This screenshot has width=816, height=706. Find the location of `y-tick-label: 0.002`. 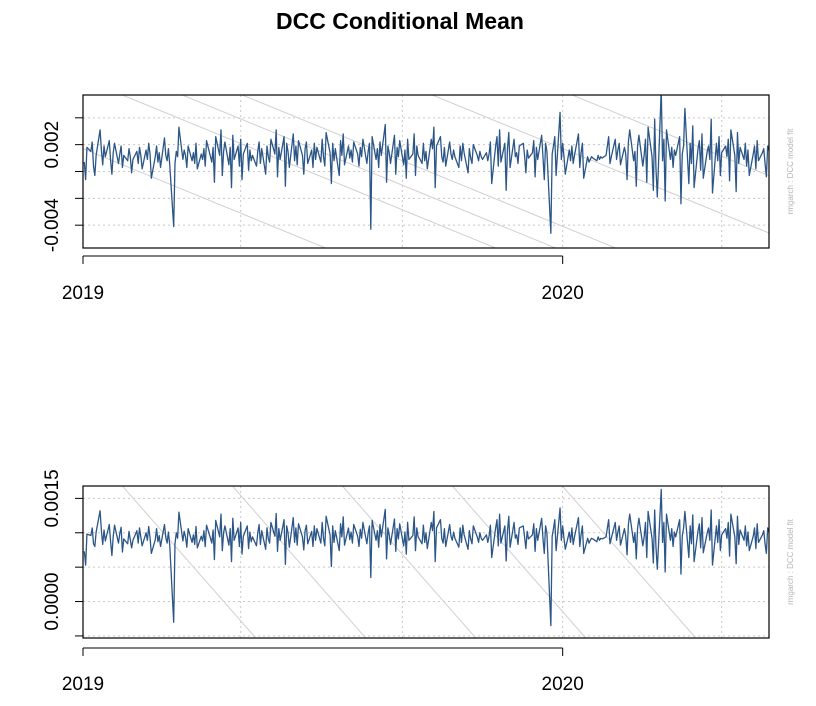

y-tick-label: 0.002 is located at coordinates (52, 145).